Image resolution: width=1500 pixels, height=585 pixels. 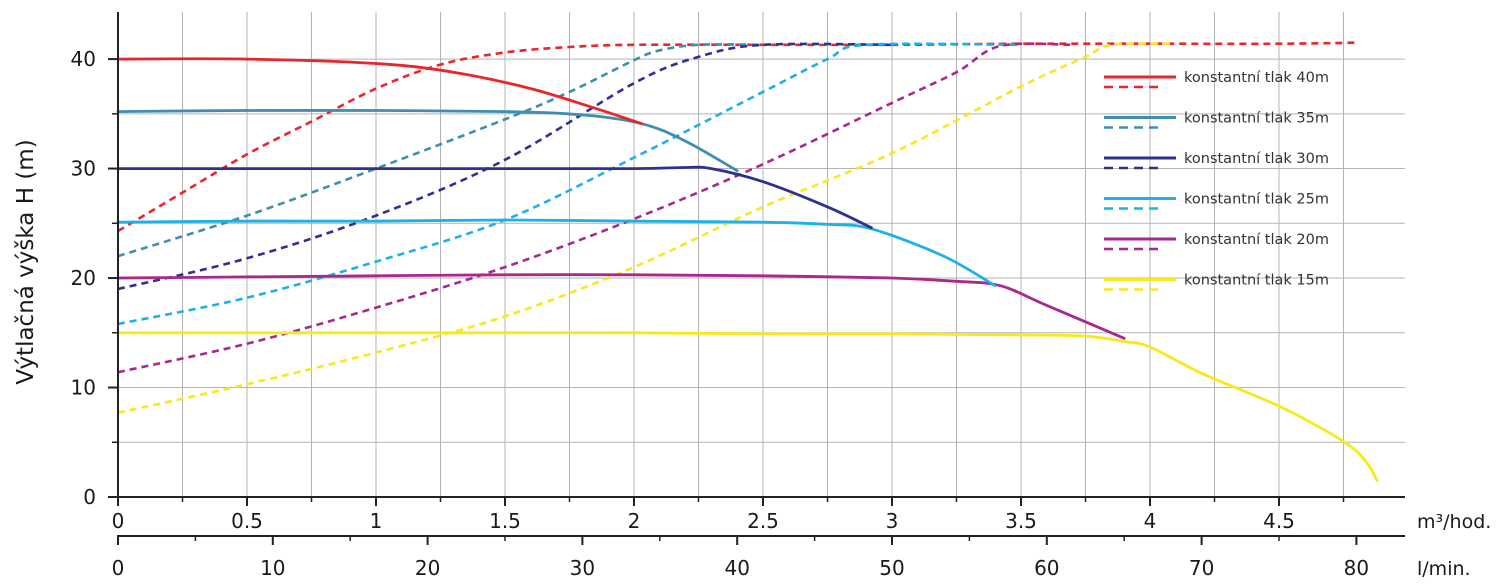 What do you see at coordinates (1046, 568) in the screenshot?
I see `x-tick-label-lpm: 60` at bounding box center [1046, 568].